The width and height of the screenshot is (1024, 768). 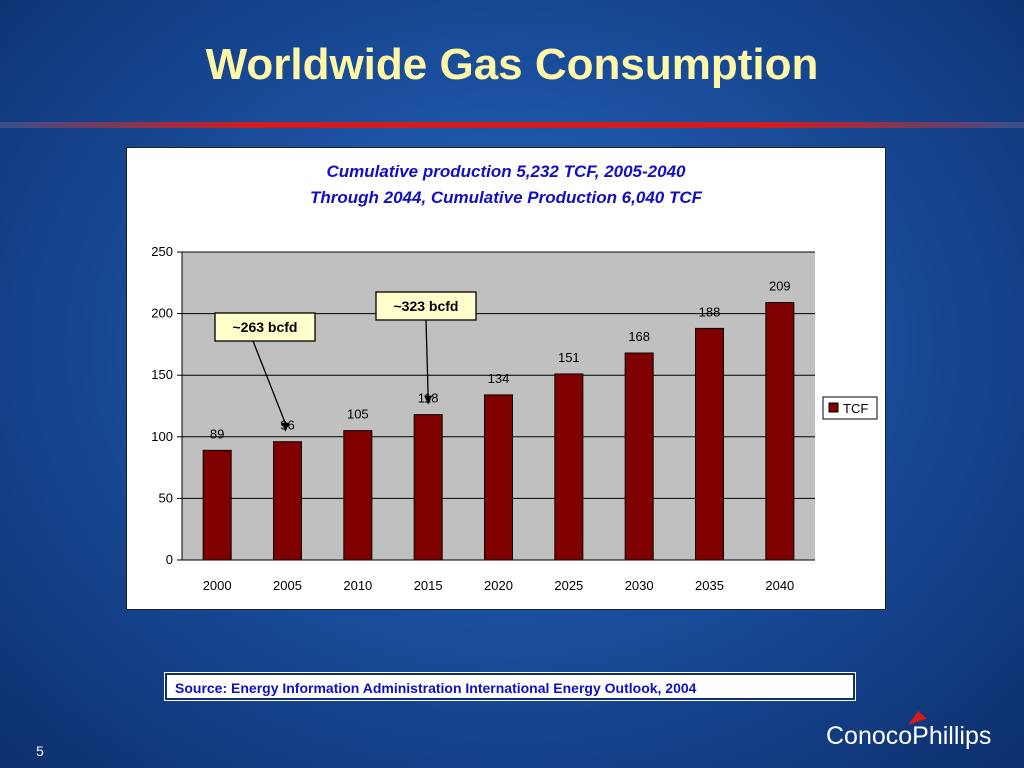 What do you see at coordinates (162, 436) in the screenshot?
I see `y-tick-label: 100` at bounding box center [162, 436].